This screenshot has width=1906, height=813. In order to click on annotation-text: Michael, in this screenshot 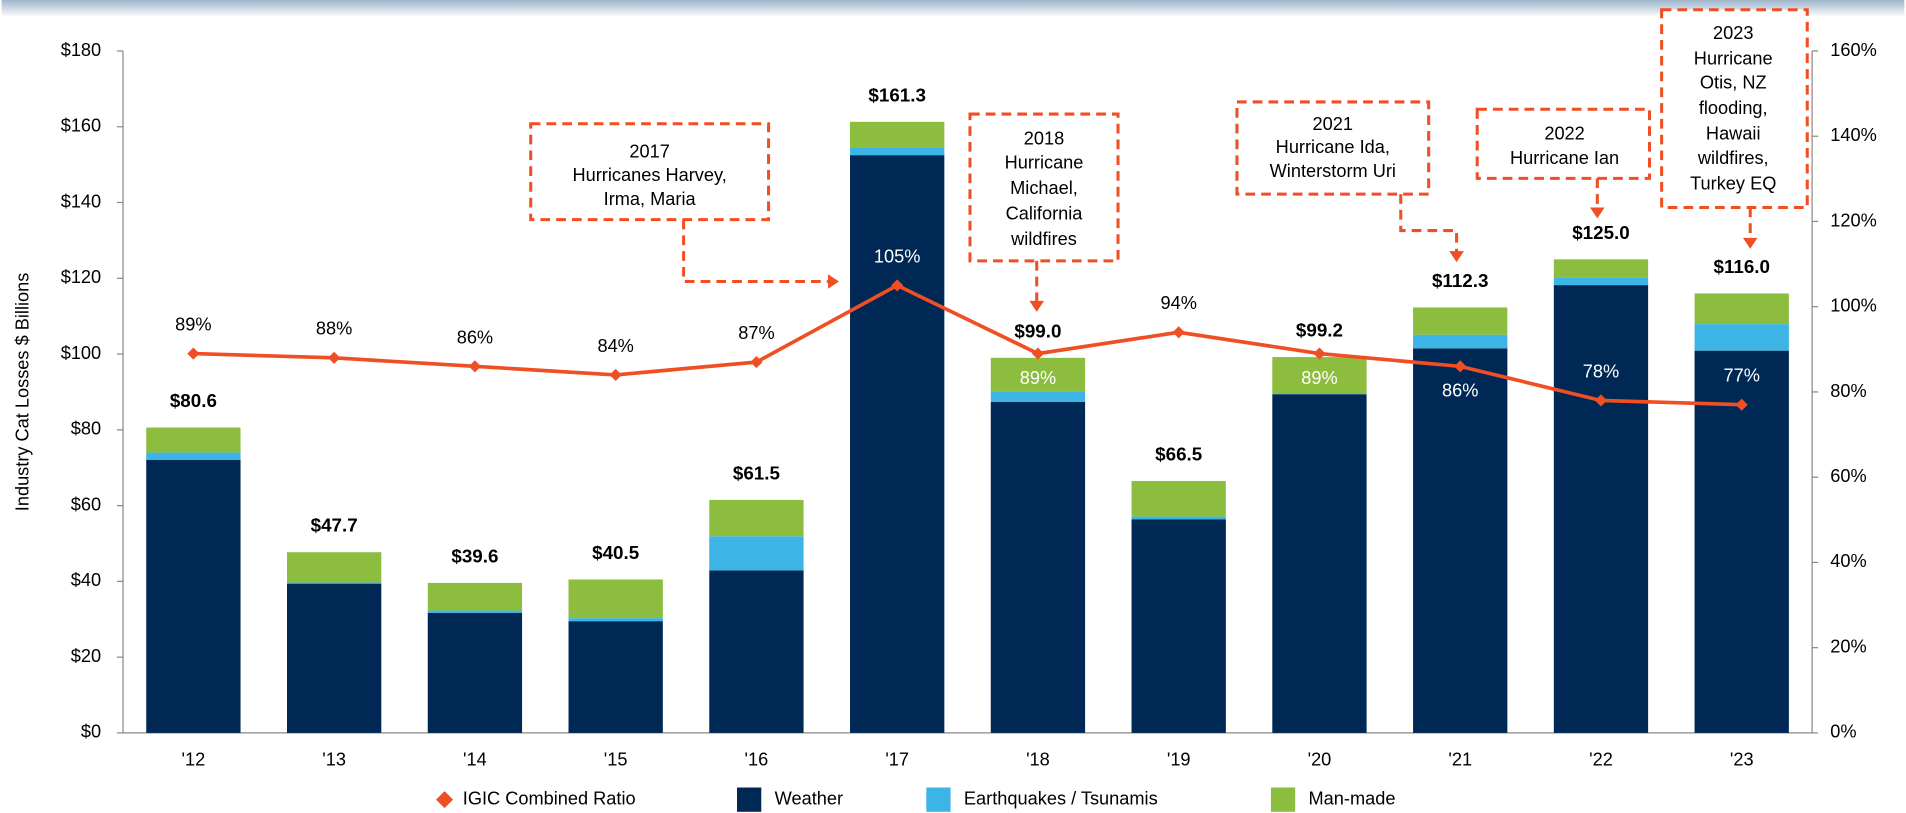, I will do `click(1044, 188)`.